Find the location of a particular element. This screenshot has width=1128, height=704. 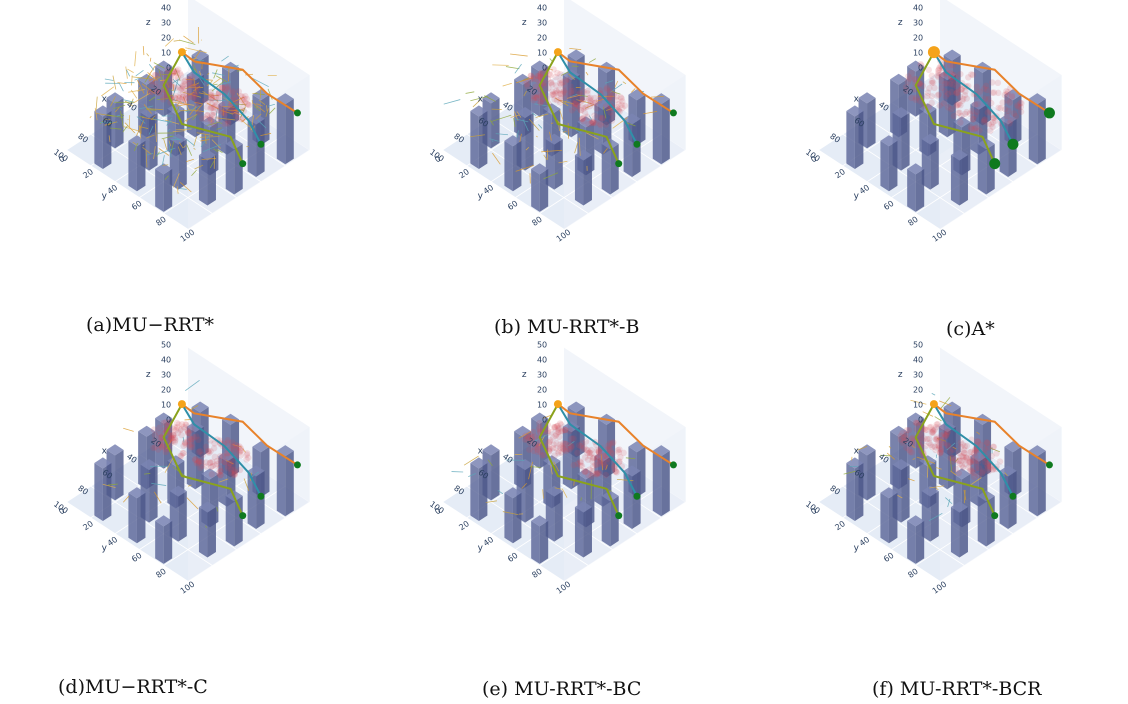

y-tick-label: 20 is located at coordinates (840, 525).